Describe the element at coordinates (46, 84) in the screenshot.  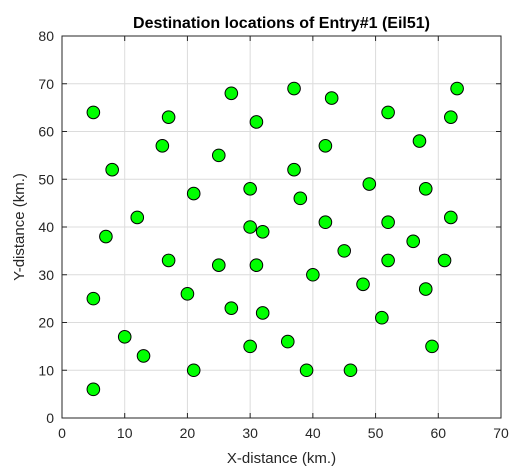
I see `y-tick-label: 70` at that location.